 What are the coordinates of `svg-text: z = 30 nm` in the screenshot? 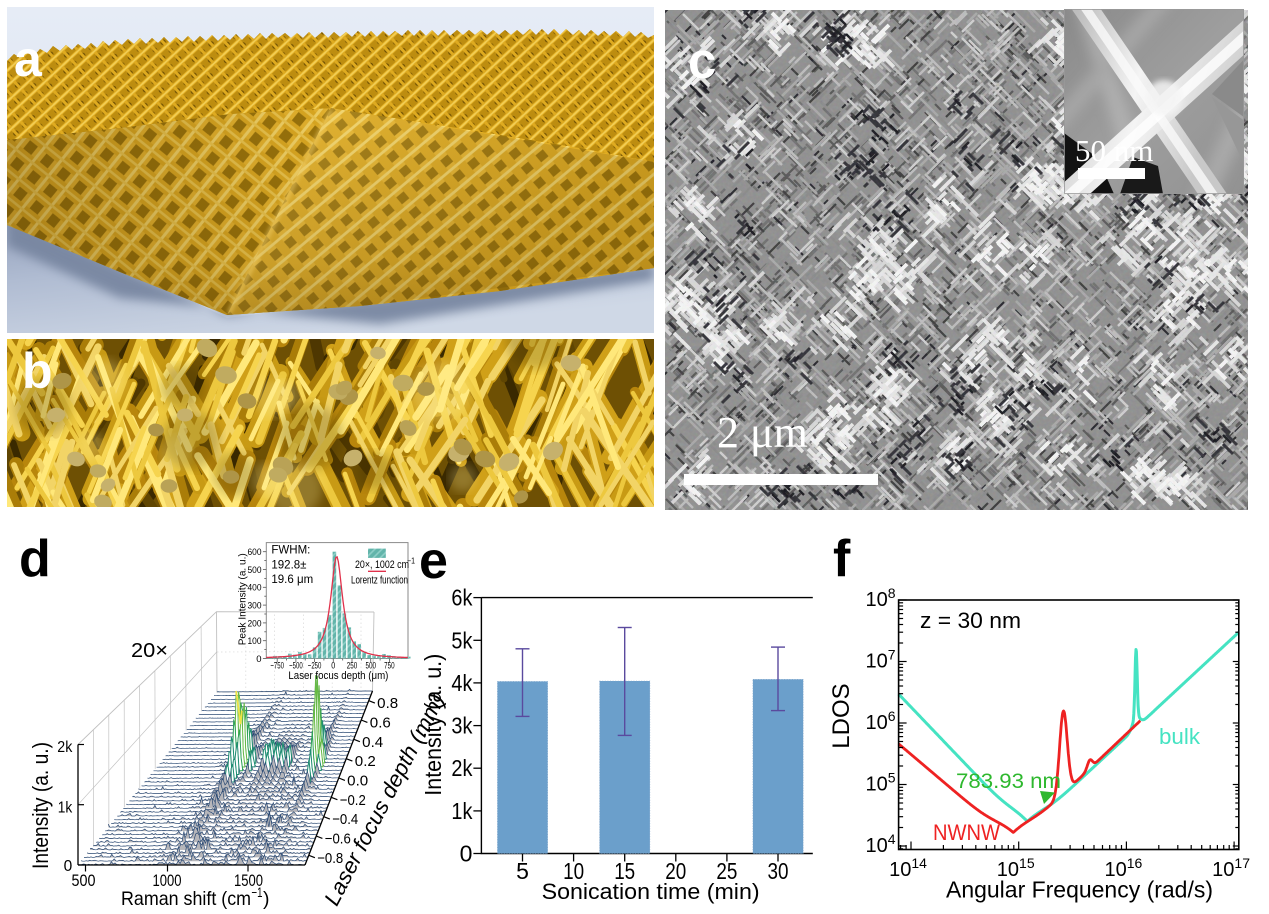 It's located at (970, 620).